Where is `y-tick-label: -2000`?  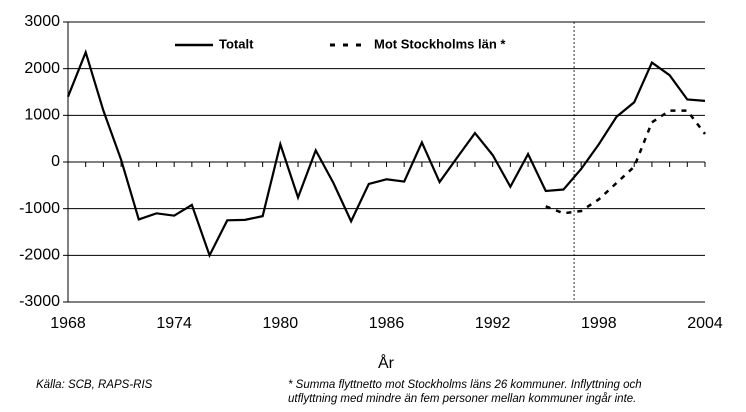
y-tick-label: -2000 is located at coordinates (39, 255).